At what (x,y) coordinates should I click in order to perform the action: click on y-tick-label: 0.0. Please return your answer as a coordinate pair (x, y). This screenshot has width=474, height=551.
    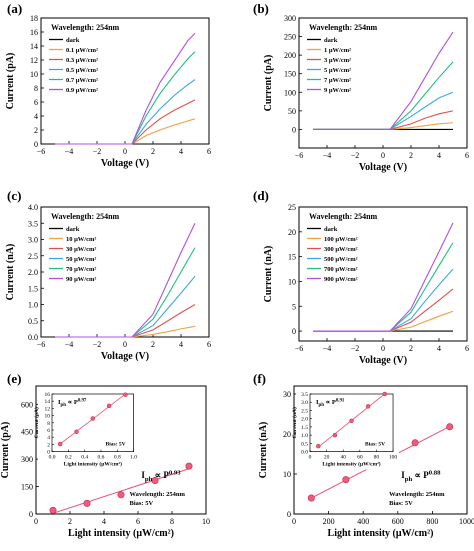
    Looking at the image, I should click on (33, 337).